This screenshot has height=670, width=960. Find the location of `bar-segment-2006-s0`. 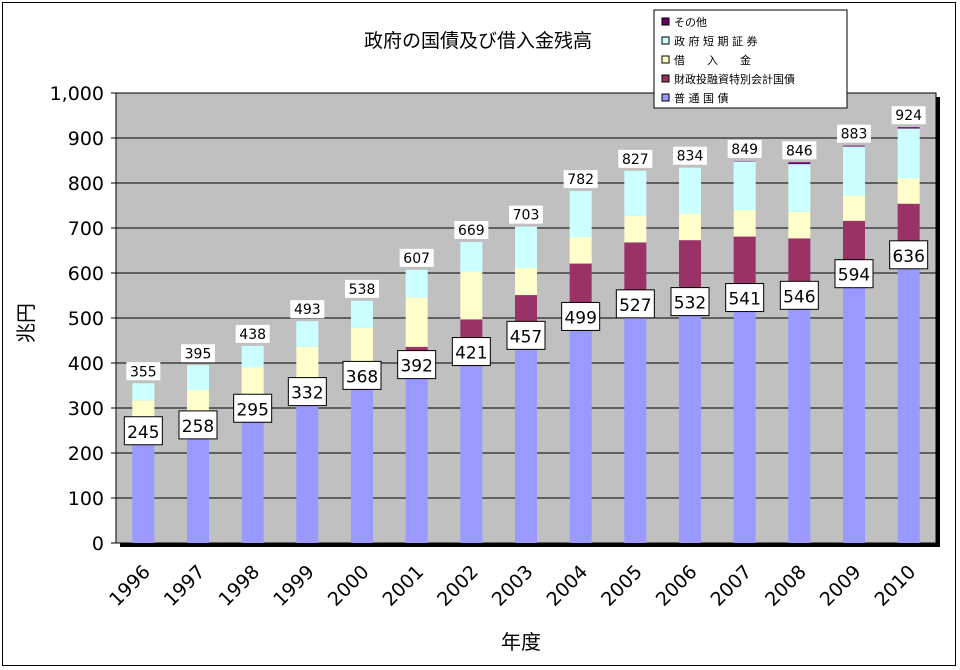

bar-segment-2006-s0 is located at coordinates (690, 423).